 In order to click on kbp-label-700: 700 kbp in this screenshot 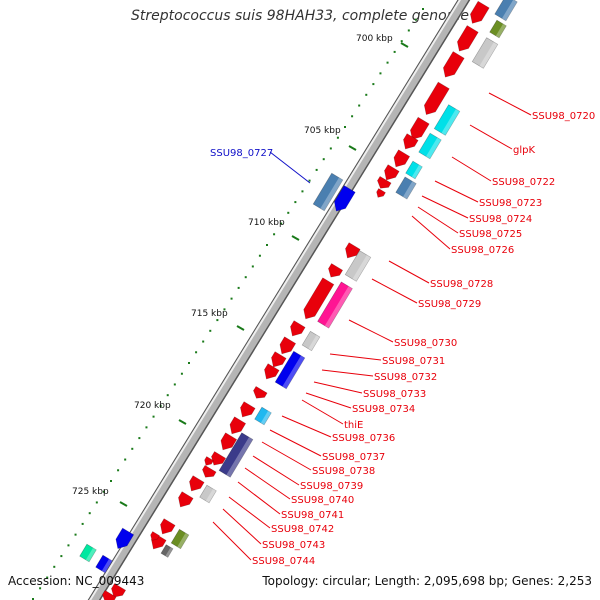, I will do `click(374, 39)`.